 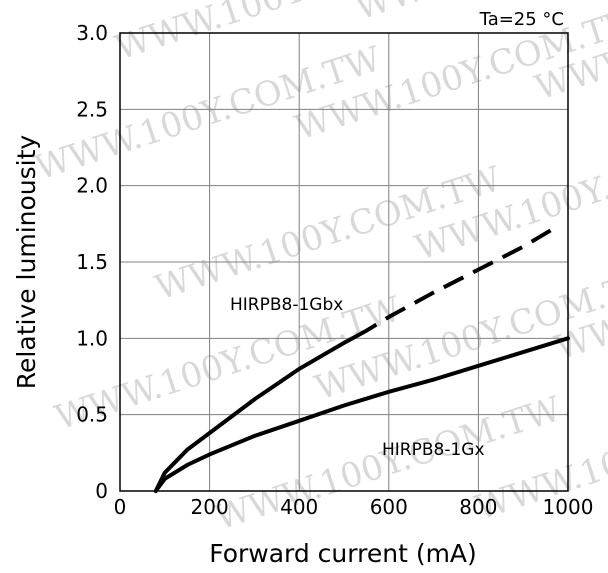 What do you see at coordinates (354, 507) in the screenshot?
I see `x-tick-labels: 0 200 400 600 800 1000` at bounding box center [354, 507].